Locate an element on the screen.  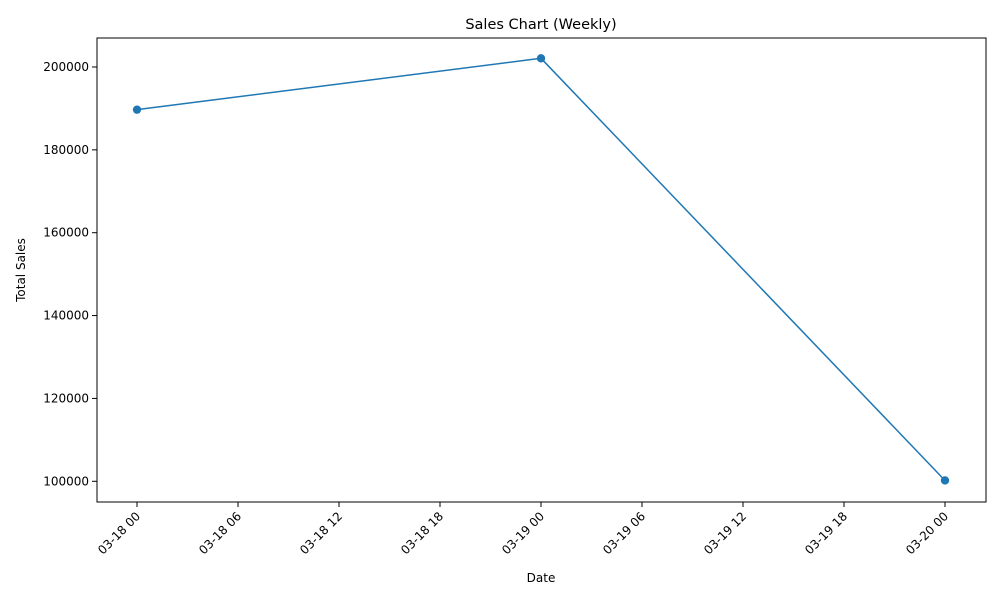
x-tick-label: 03-19 18 is located at coordinates (826, 533).